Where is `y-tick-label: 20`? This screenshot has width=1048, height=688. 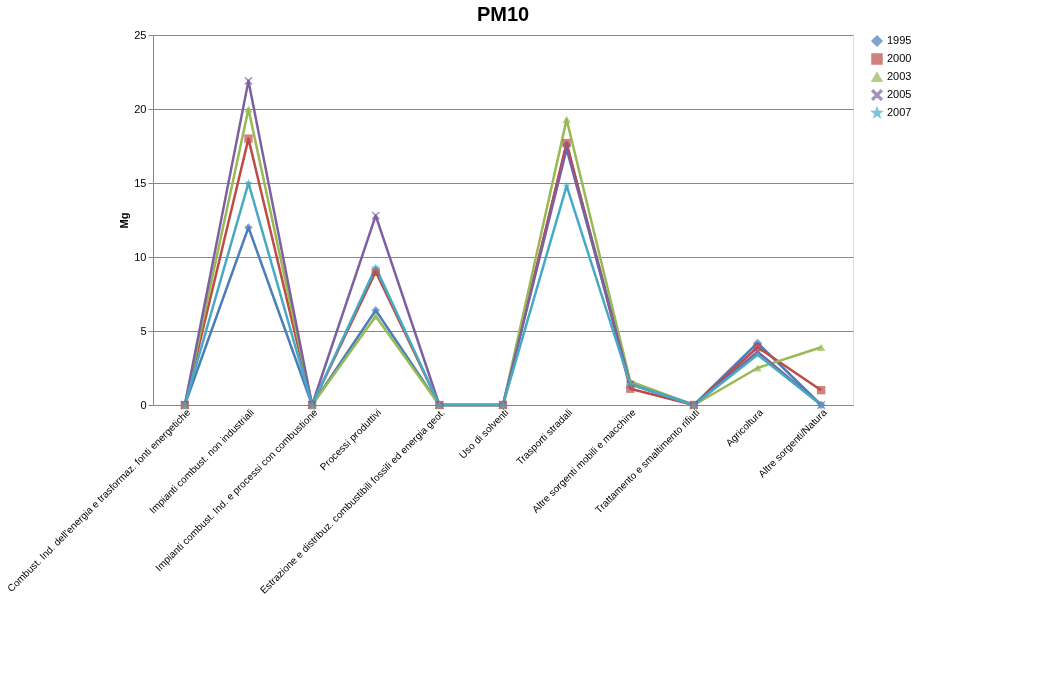 y-tick-label: 20 is located at coordinates (140, 108).